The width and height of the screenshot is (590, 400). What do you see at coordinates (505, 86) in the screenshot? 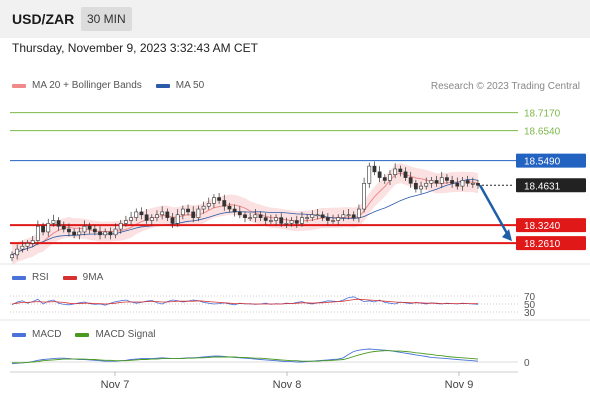
I see `copyright-text: Research © 2023 Trading Central` at bounding box center [505, 86].